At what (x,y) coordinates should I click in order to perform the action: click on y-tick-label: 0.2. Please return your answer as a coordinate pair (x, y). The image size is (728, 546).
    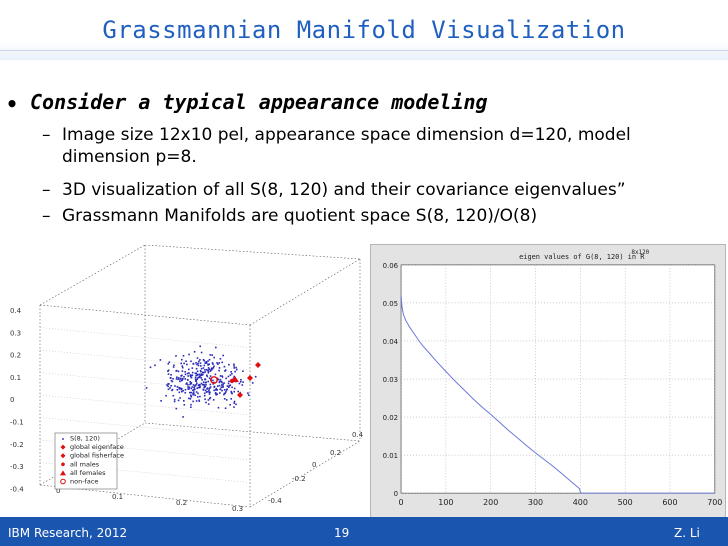
    Looking at the image, I should click on (335, 453).